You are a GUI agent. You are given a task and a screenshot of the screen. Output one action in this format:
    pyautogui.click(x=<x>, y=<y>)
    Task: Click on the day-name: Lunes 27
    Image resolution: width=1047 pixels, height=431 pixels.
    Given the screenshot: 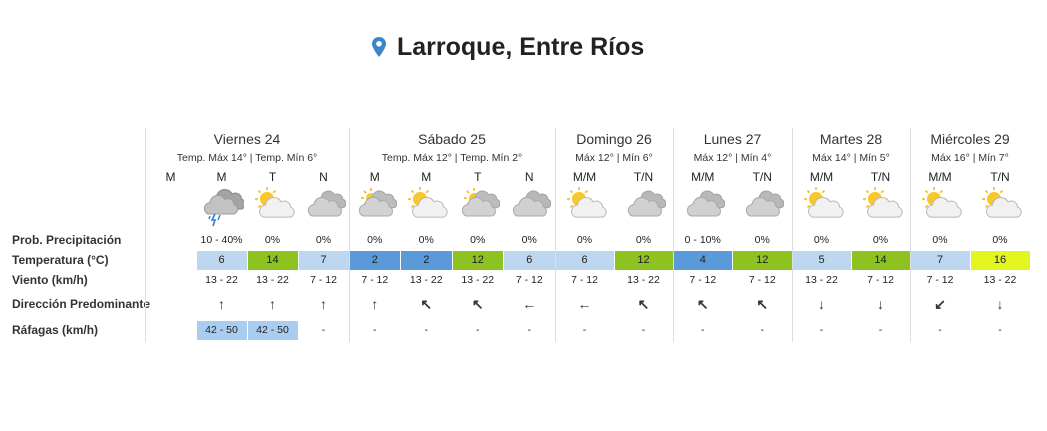 What is the action you would take?
    pyautogui.click(x=732, y=139)
    